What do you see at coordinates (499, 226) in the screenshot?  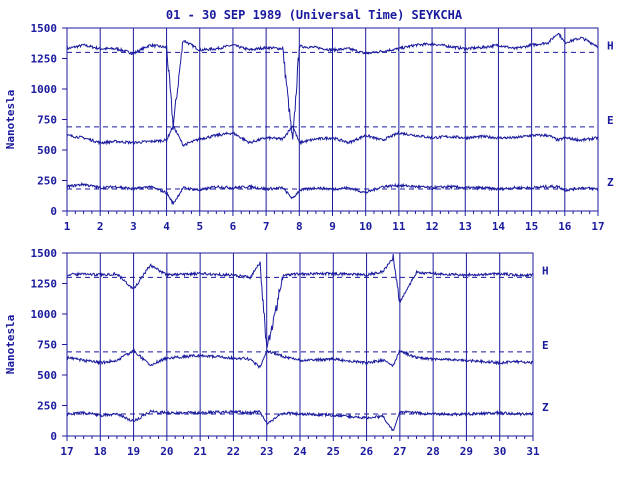 I see `x-tick-label: 14` at bounding box center [499, 226].